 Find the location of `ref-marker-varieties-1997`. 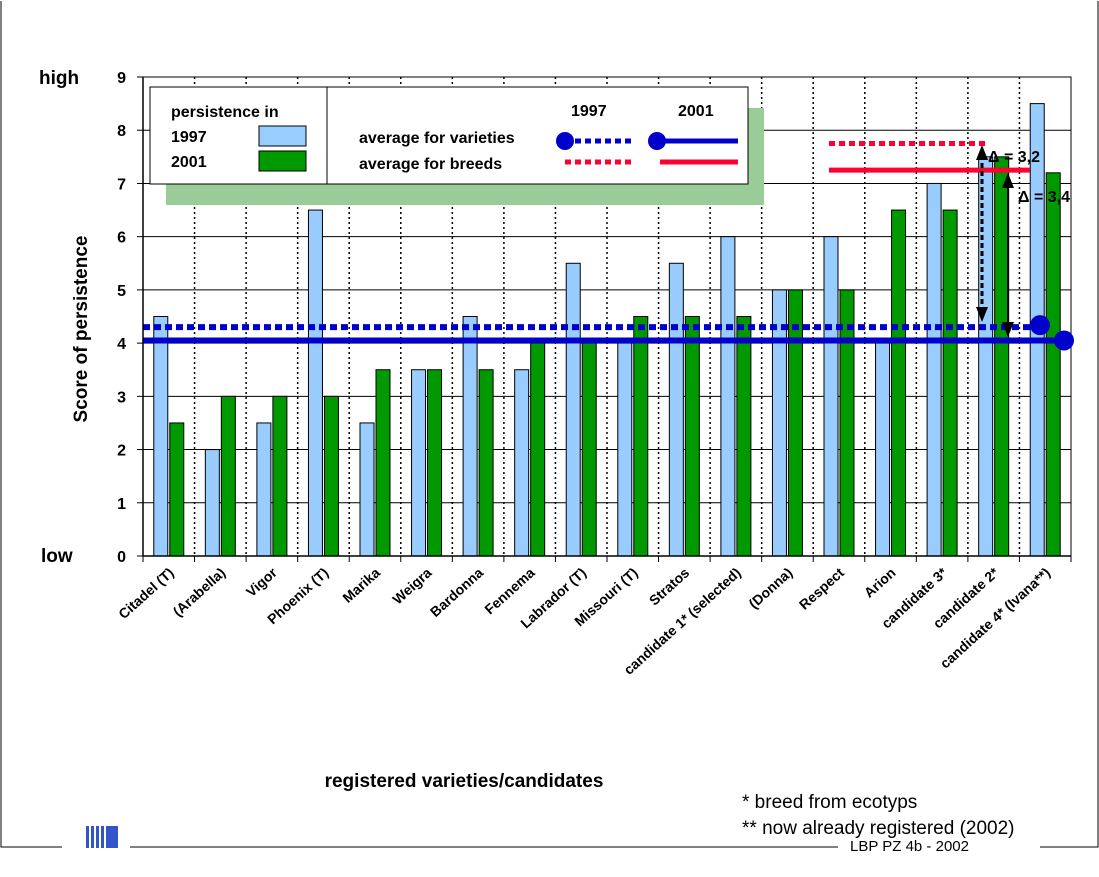

ref-marker-varieties-1997 is located at coordinates (1040, 325).